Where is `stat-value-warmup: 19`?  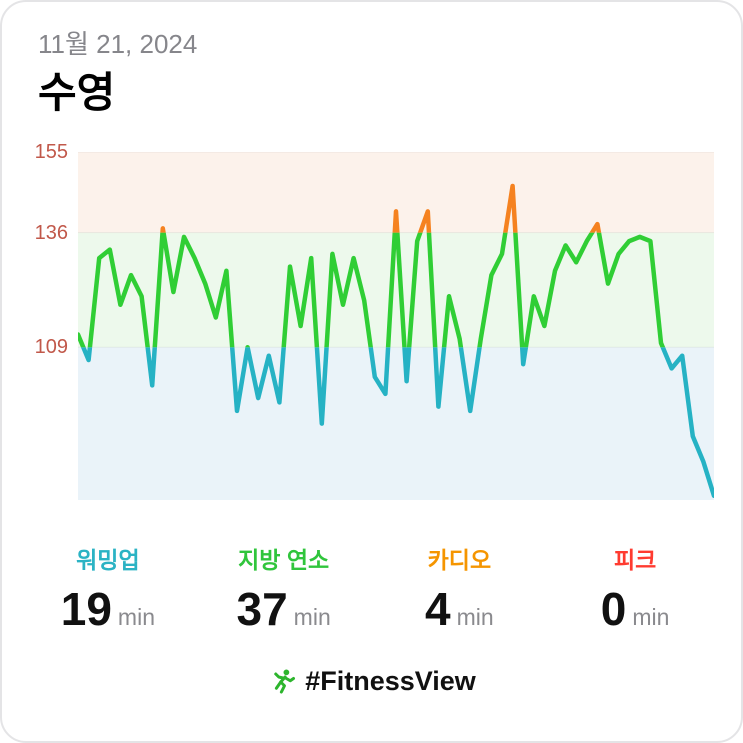 stat-value-warmup: 19 is located at coordinates (86, 609).